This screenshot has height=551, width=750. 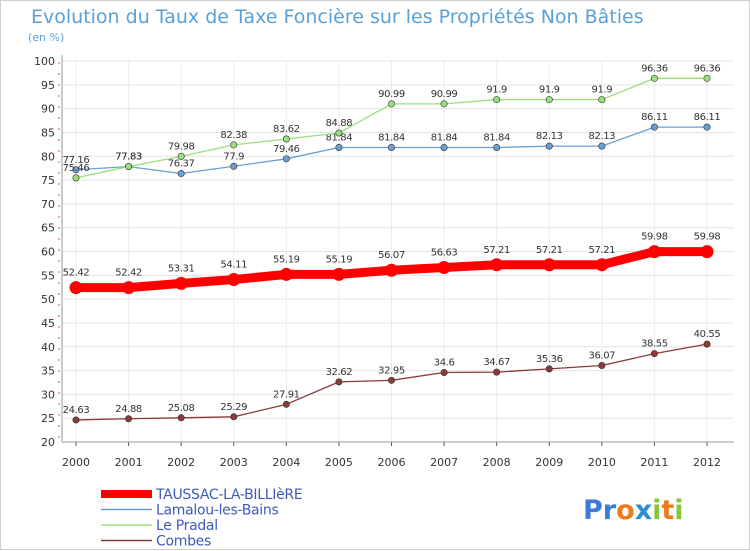 What do you see at coordinates (187, 526) in the screenshot?
I see `legend-label-pradal: Le Pradal` at bounding box center [187, 526].